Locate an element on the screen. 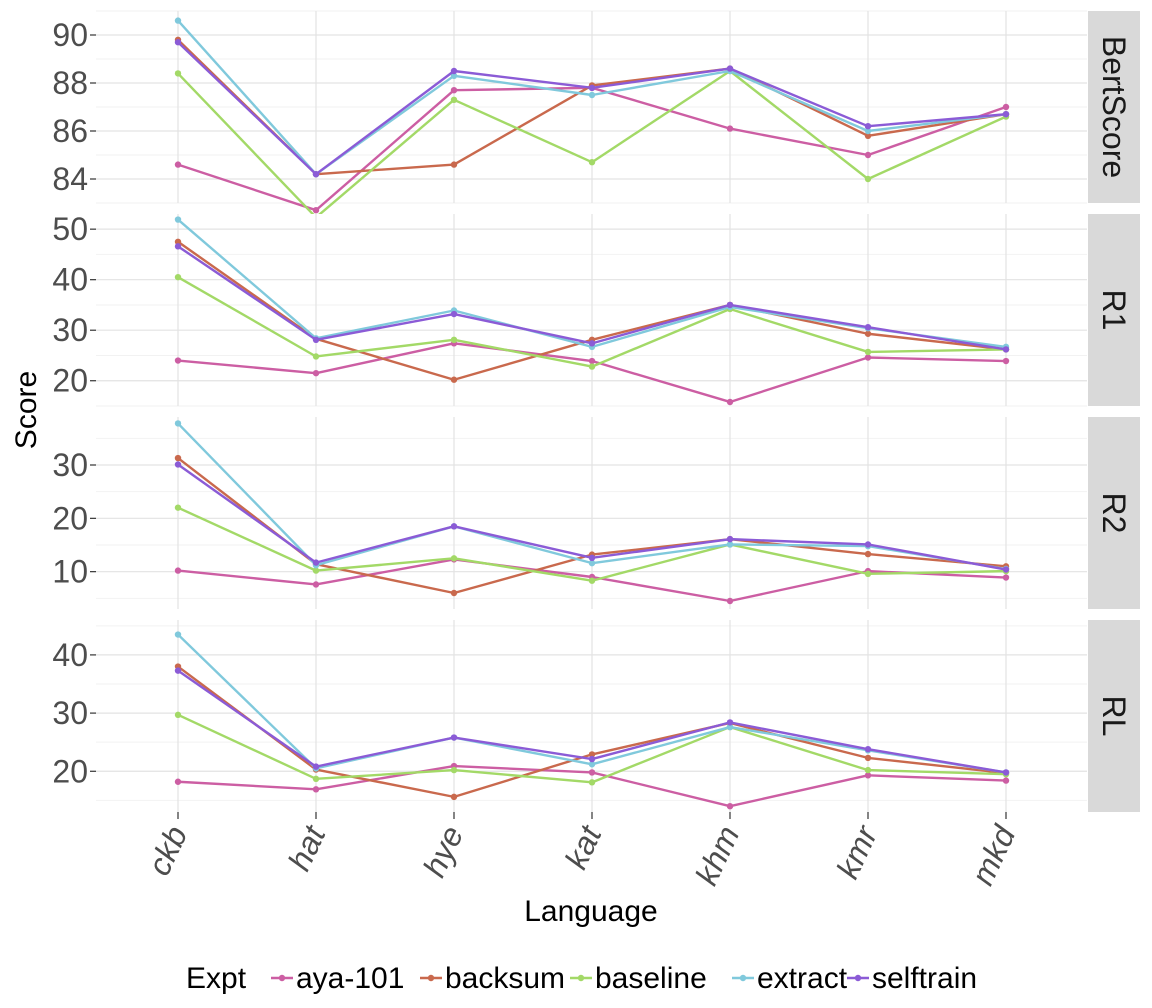 This screenshot has height=1008, width=1152. x-tick-labels: ckb hat hye kat khm kmr mkd is located at coordinates (582, 851).